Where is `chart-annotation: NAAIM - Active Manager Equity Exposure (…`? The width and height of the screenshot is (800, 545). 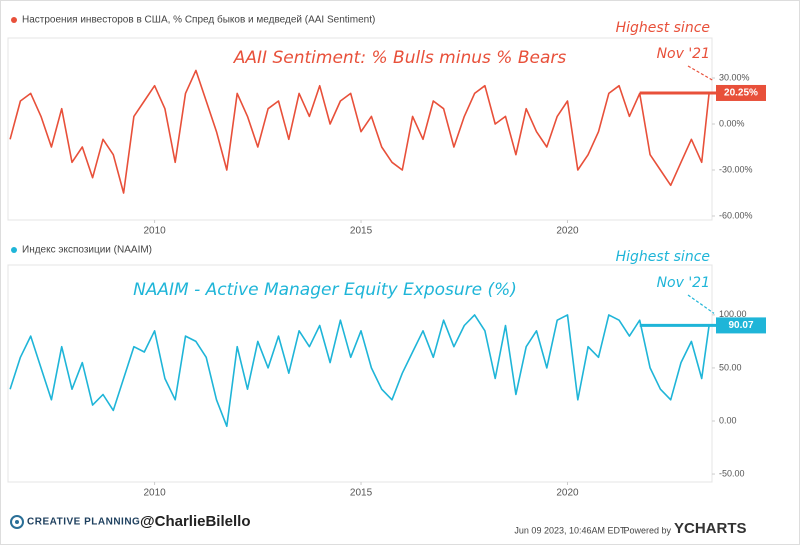
chart-annotation: NAAIM - Active Manager Equity Exposure (… is located at coordinates (325, 290).